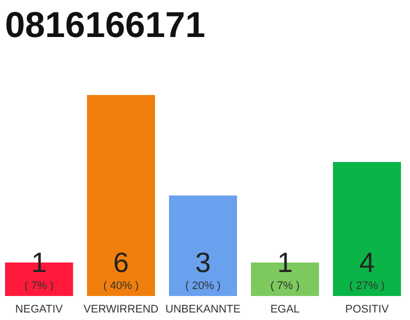 The width and height of the screenshot is (410, 320). What do you see at coordinates (121, 310) in the screenshot?
I see `x-tick-label: VERWIRREND` at bounding box center [121, 310].